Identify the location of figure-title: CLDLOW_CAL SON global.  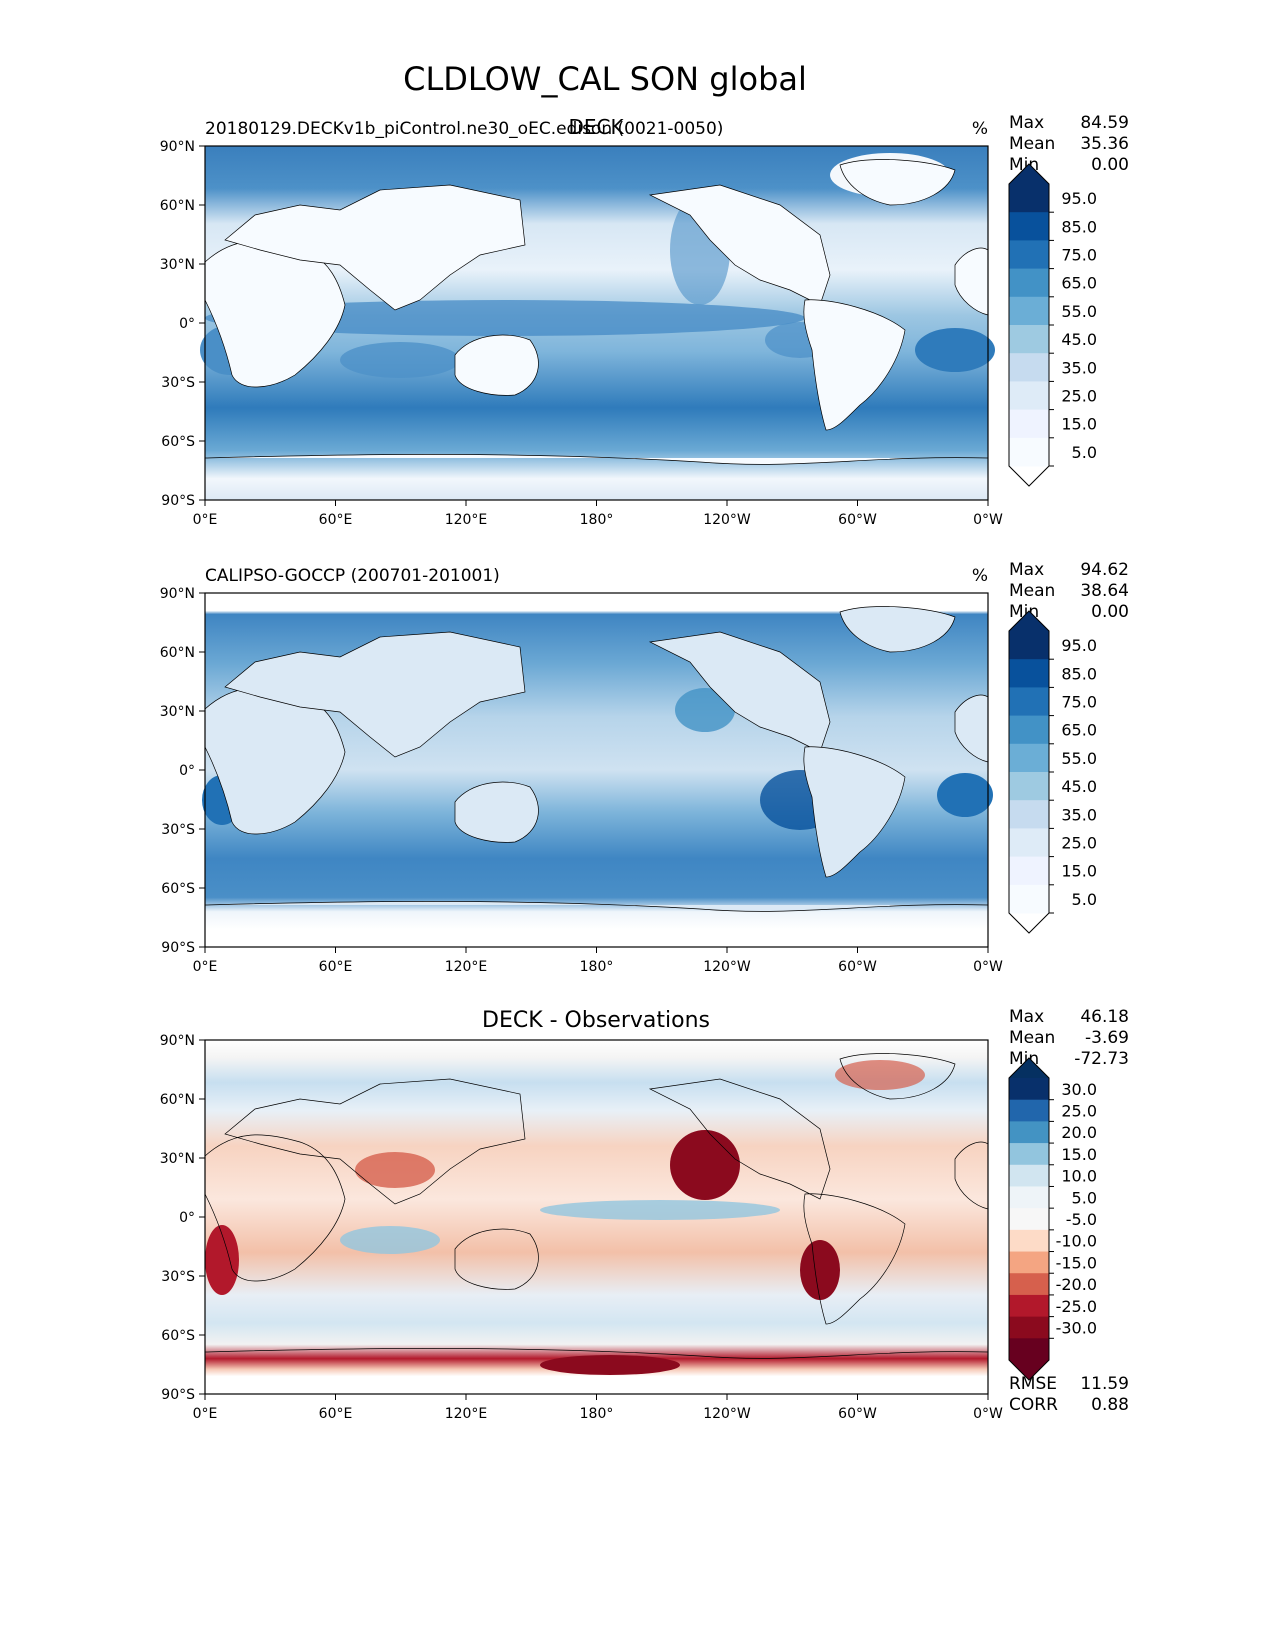
(605, 79).